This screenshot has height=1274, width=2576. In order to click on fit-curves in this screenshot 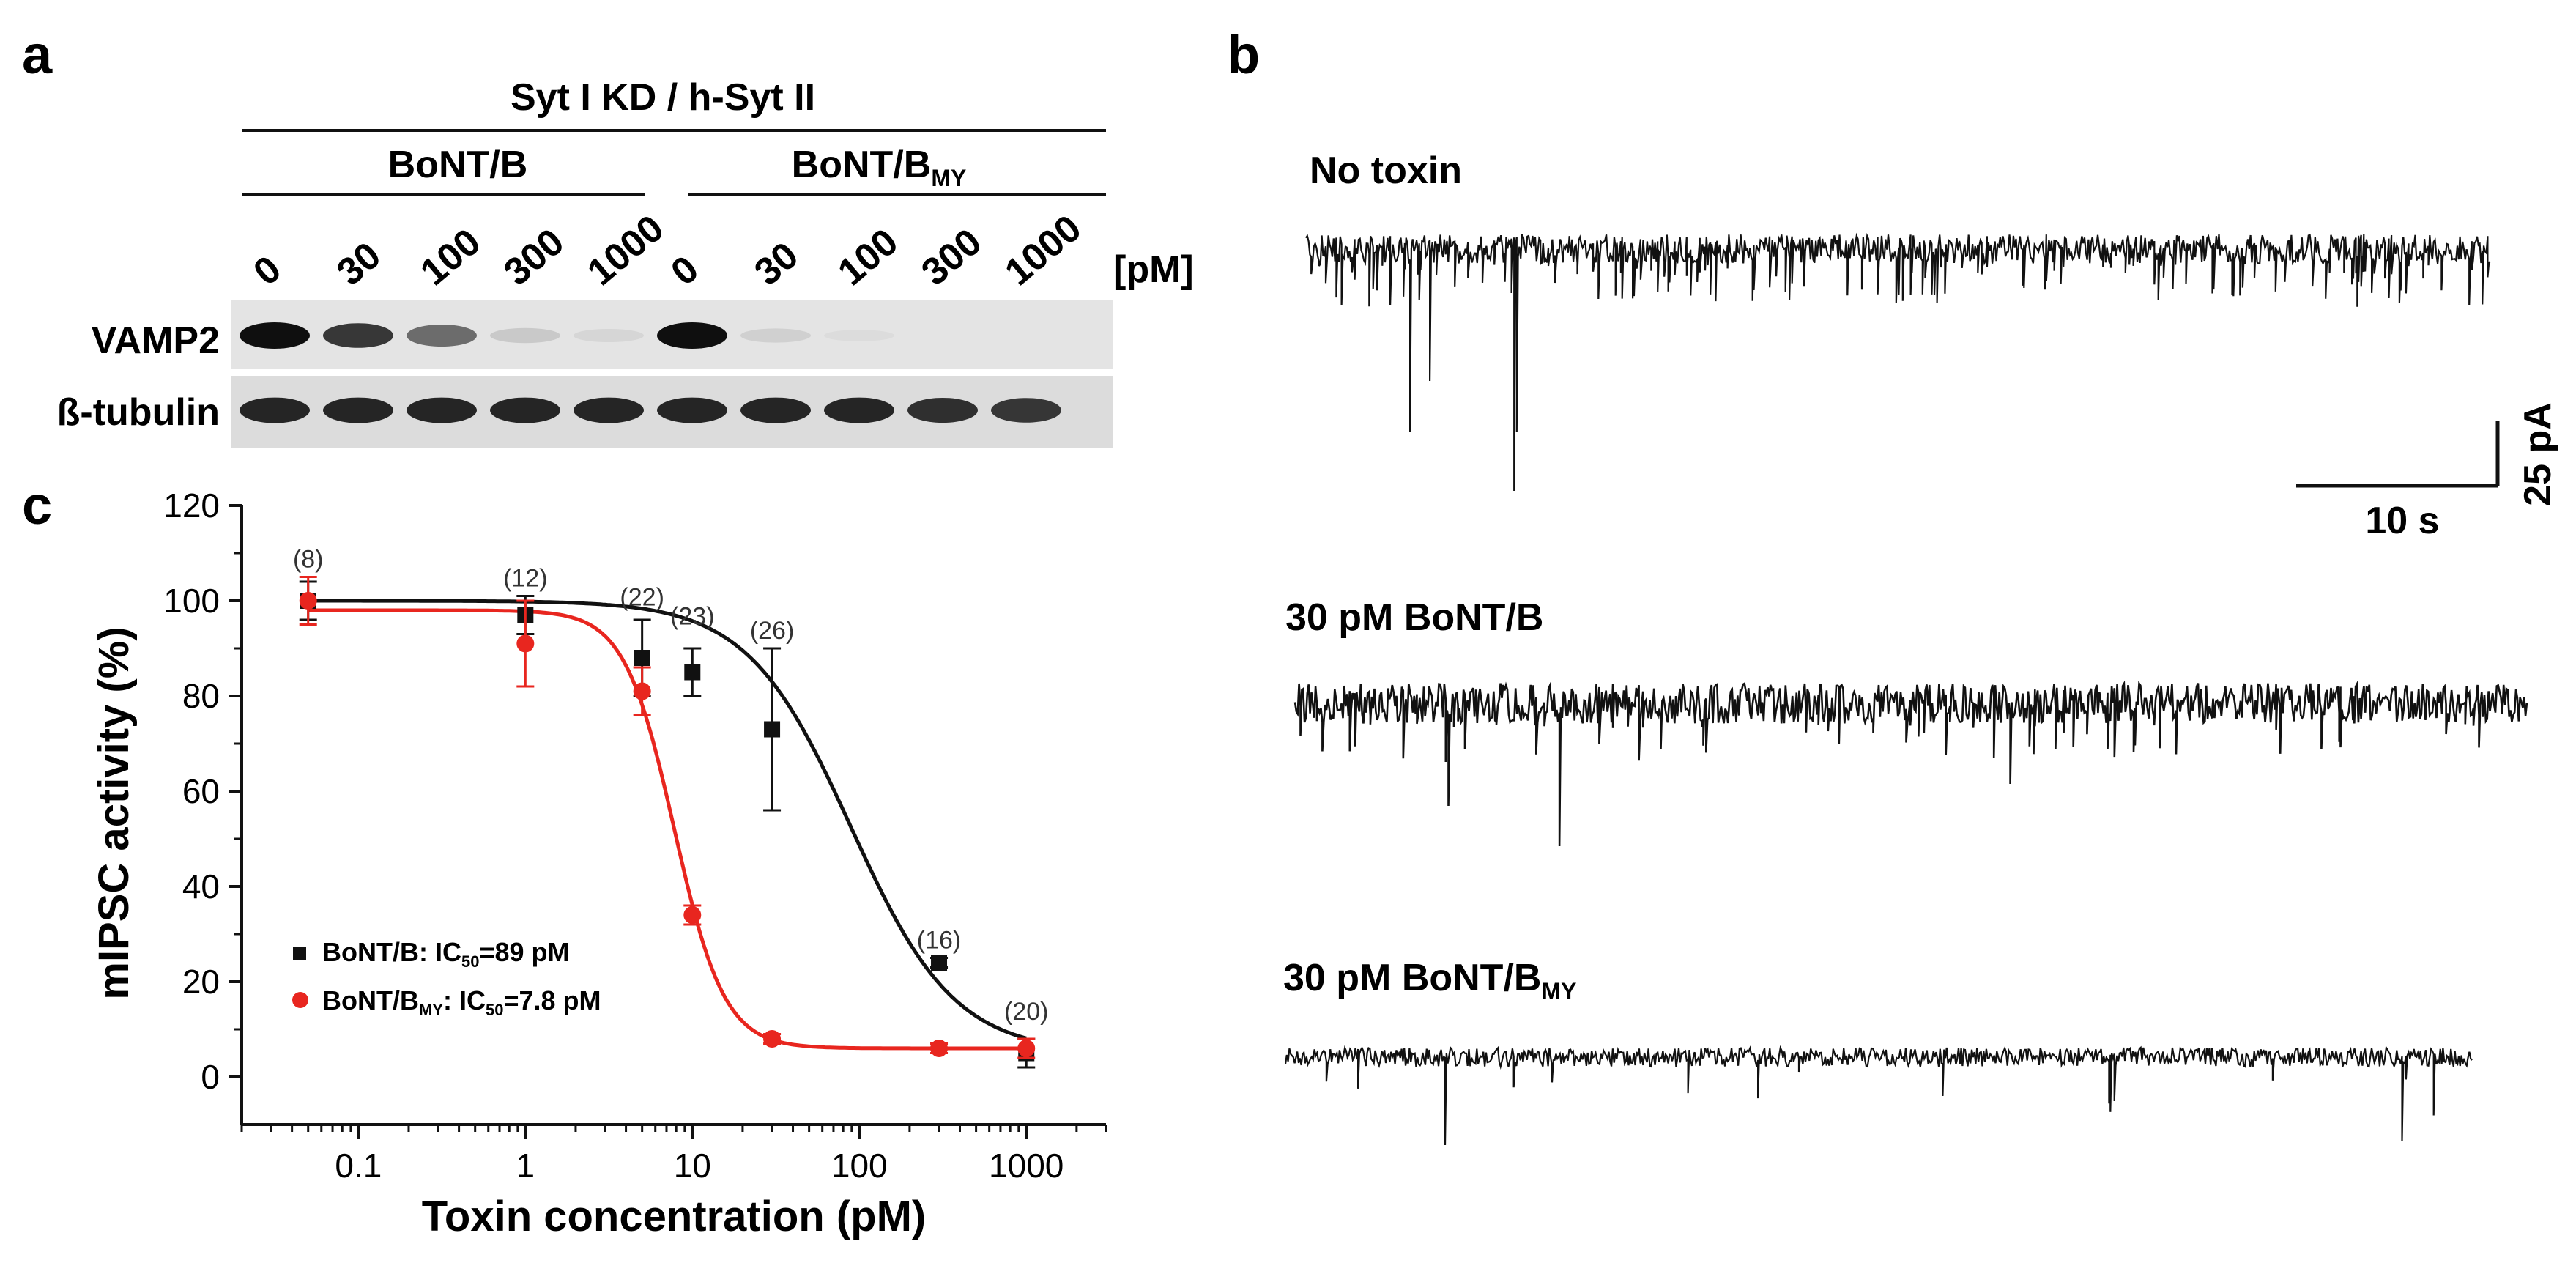, I will do `click(667, 825)`.